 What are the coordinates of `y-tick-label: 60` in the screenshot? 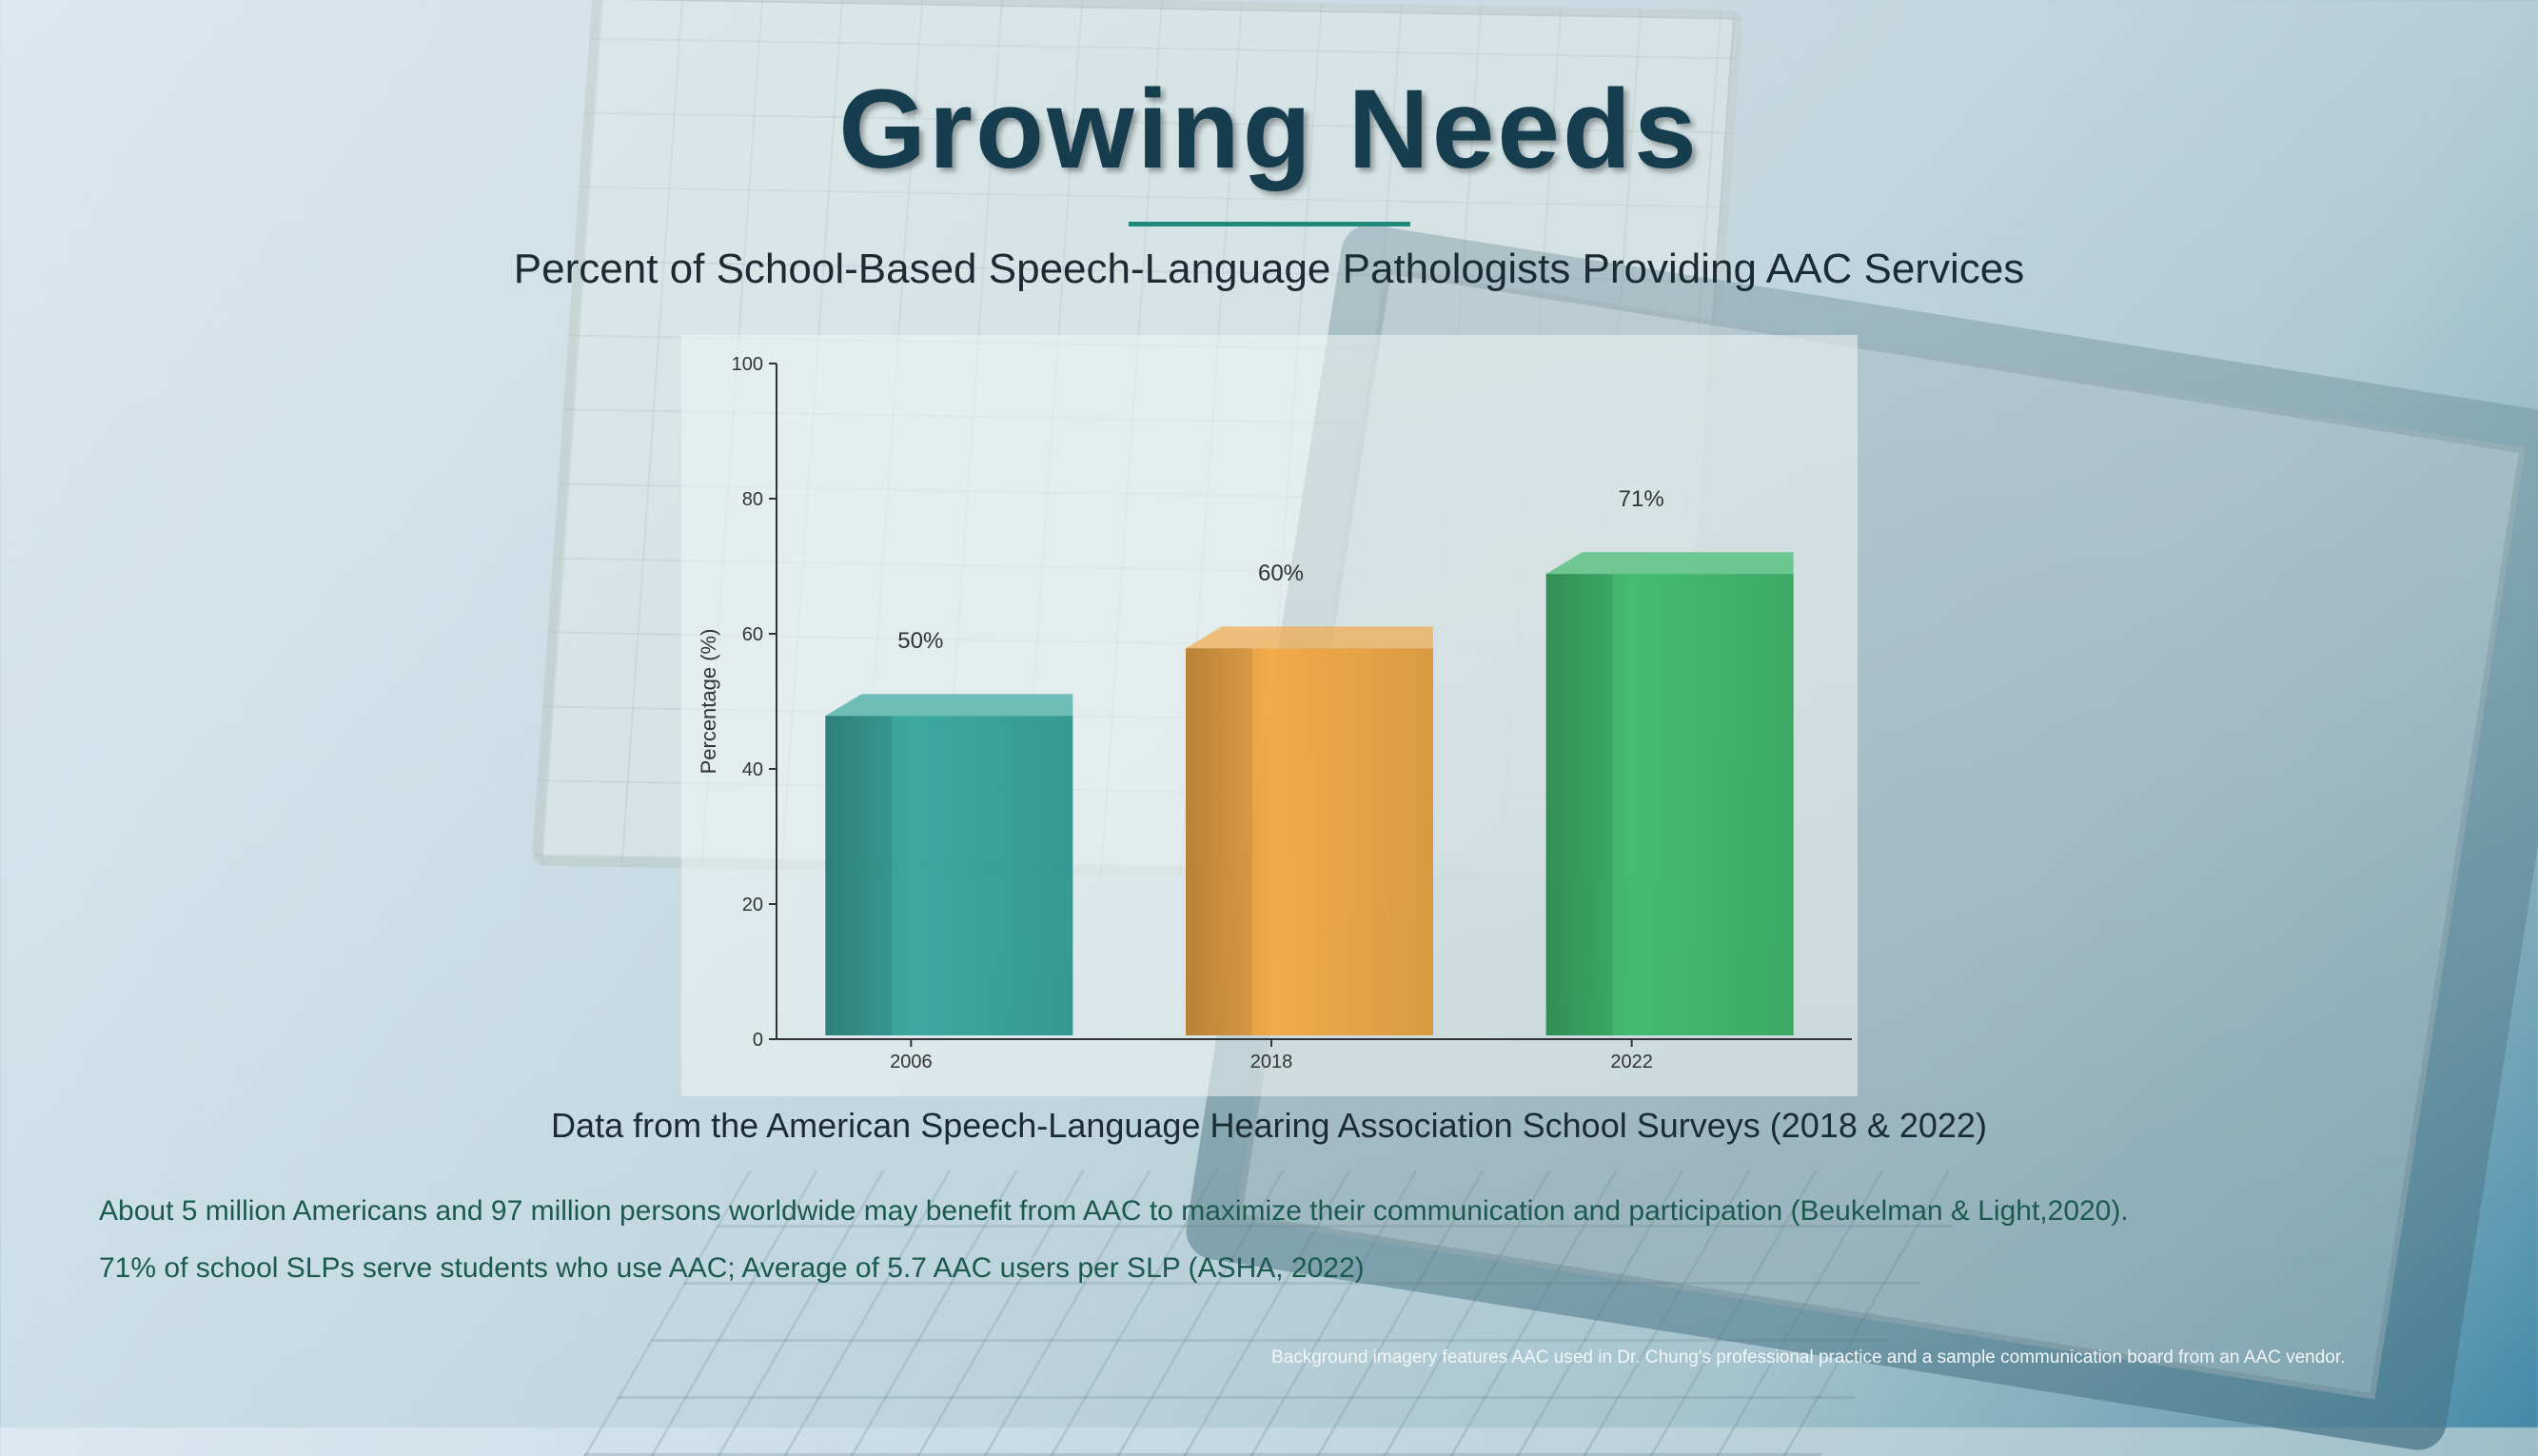 It's located at (752, 634).